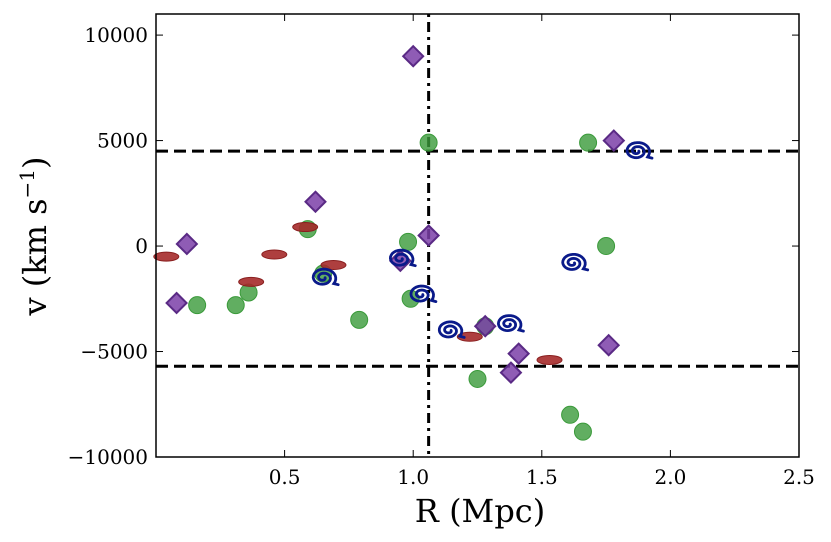  What do you see at coordinates (542, 477) in the screenshot?
I see `x-tick-label-2: 1.5` at bounding box center [542, 477].